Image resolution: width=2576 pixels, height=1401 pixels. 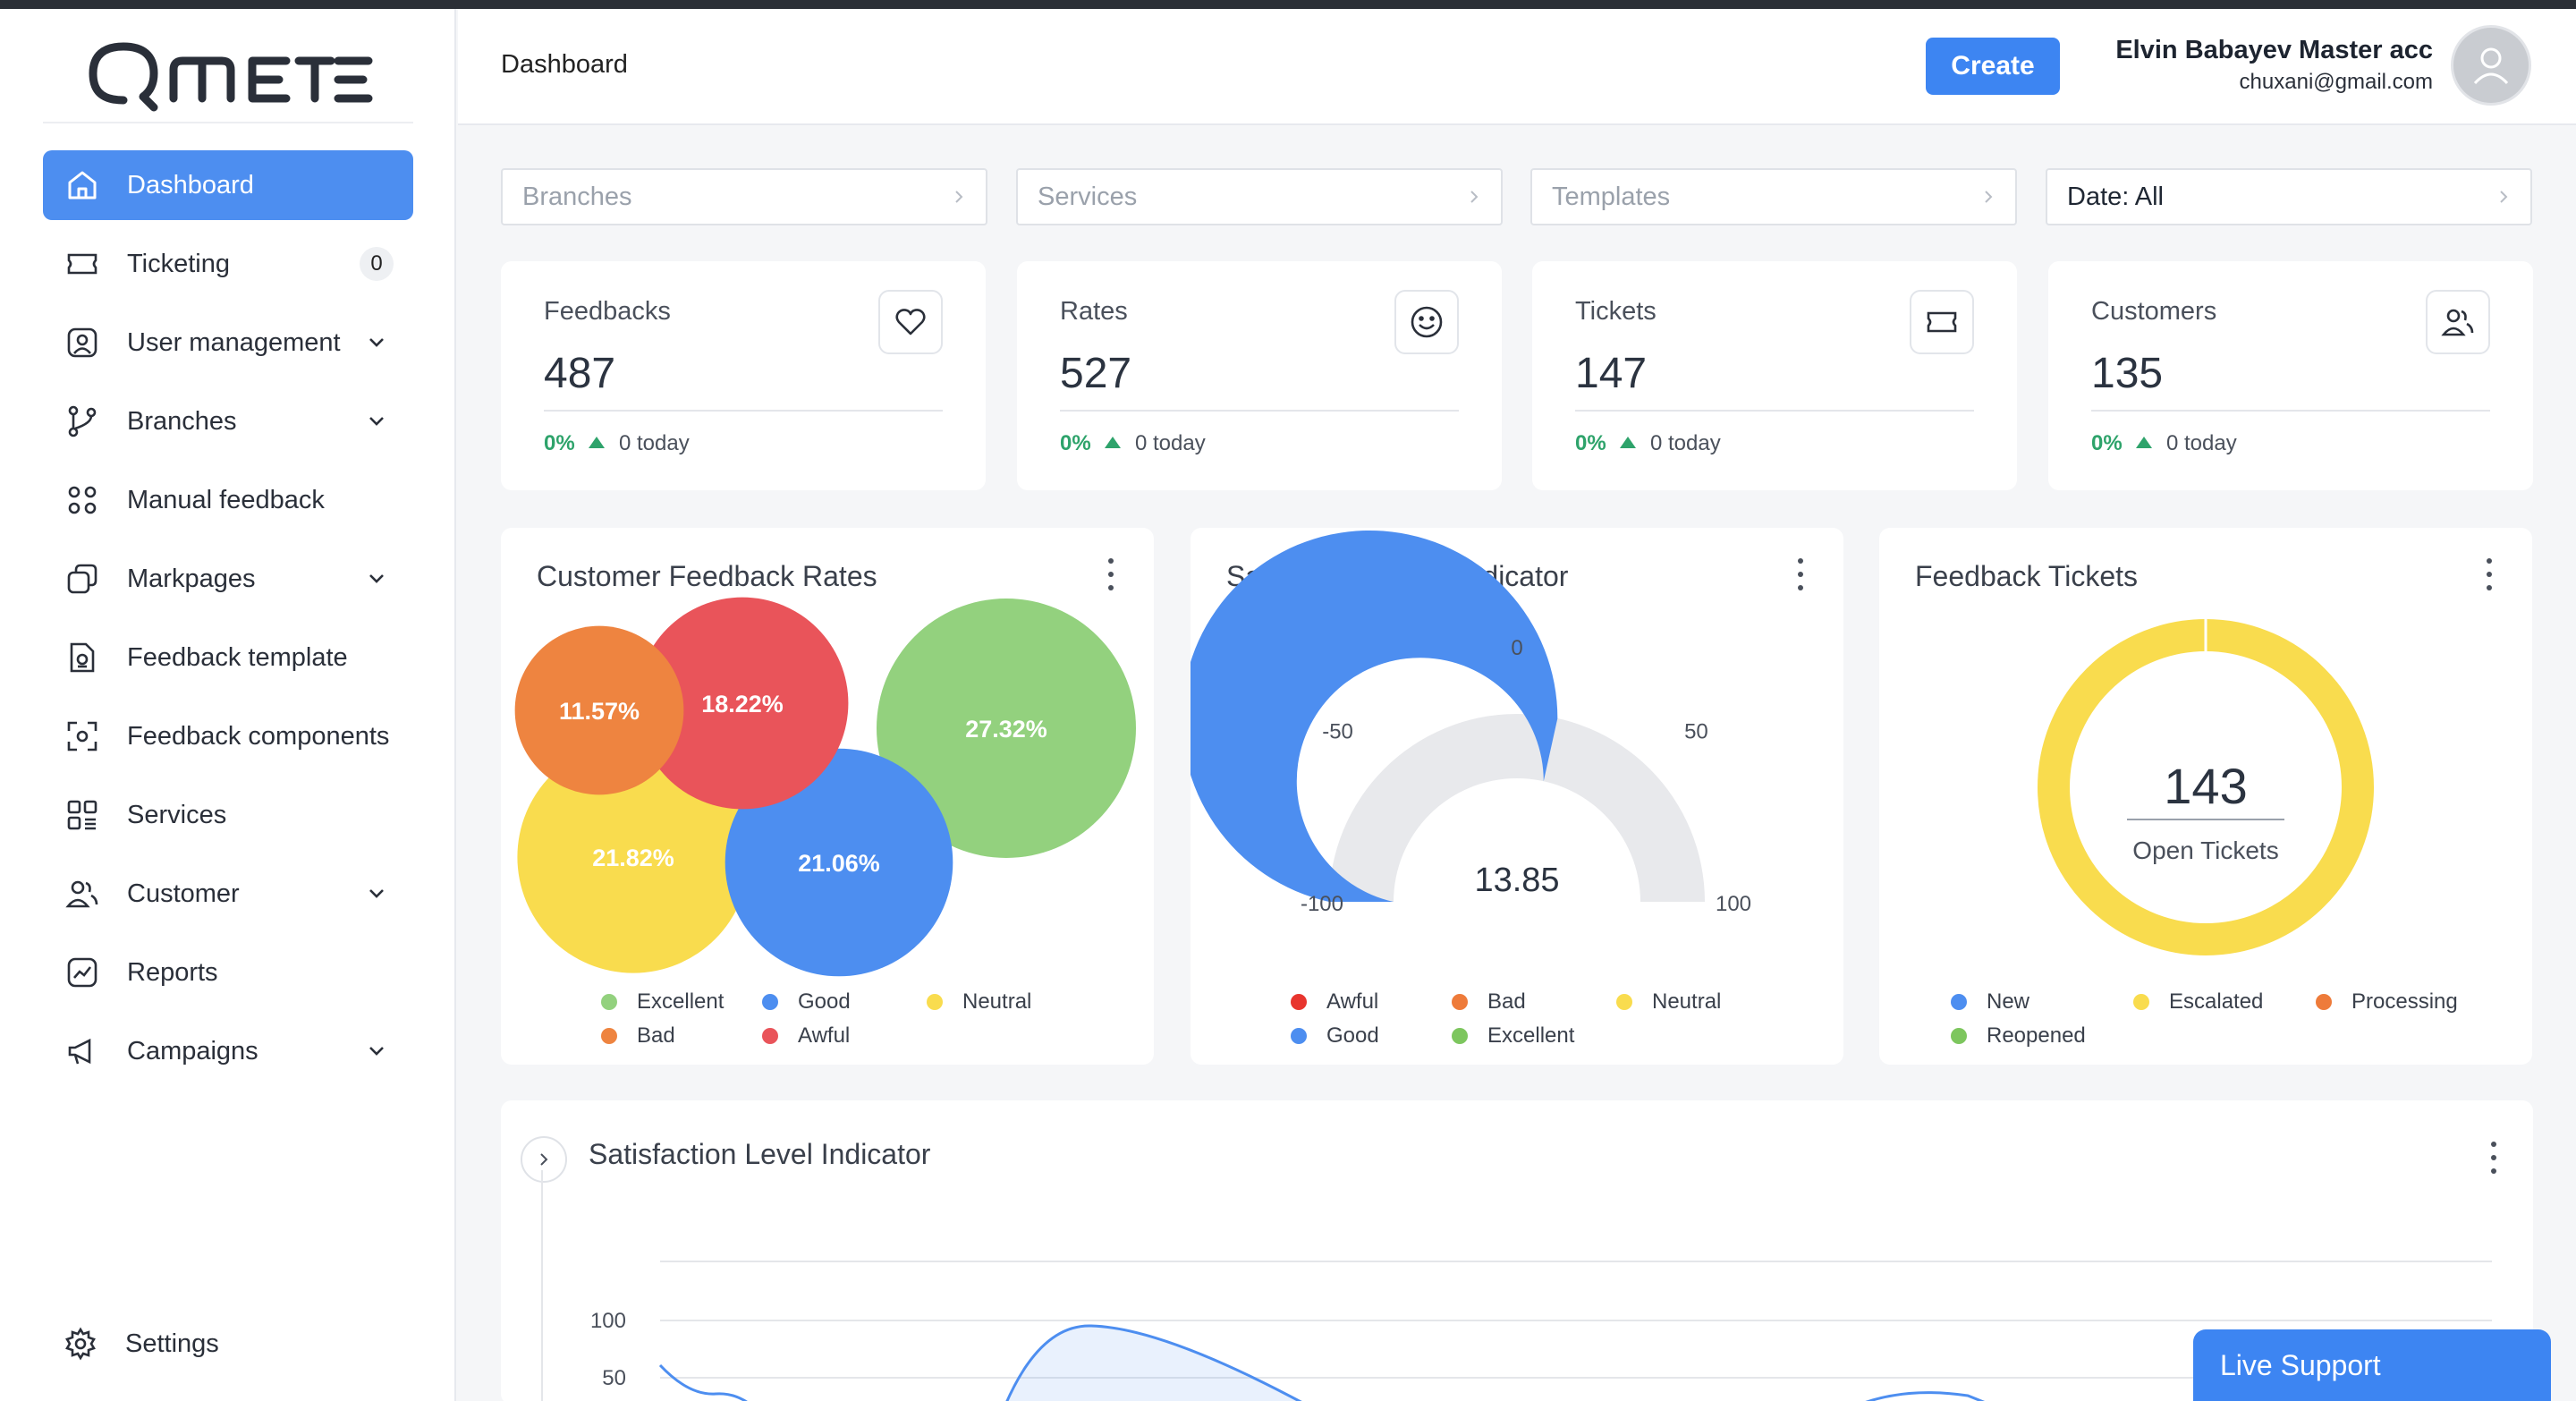 I want to click on sidebar-item-branches: Branches, so click(x=228, y=421).